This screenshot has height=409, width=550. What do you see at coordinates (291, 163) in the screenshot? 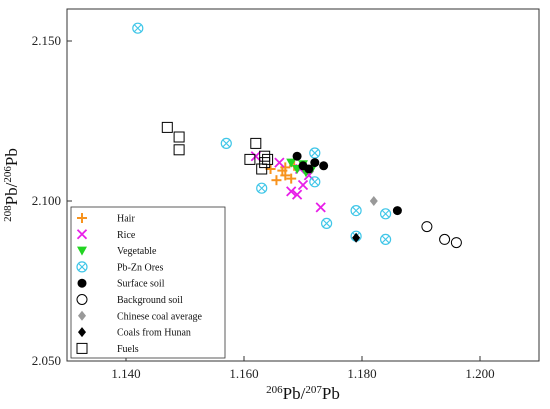
I see `point-vegetable` at bounding box center [291, 163].